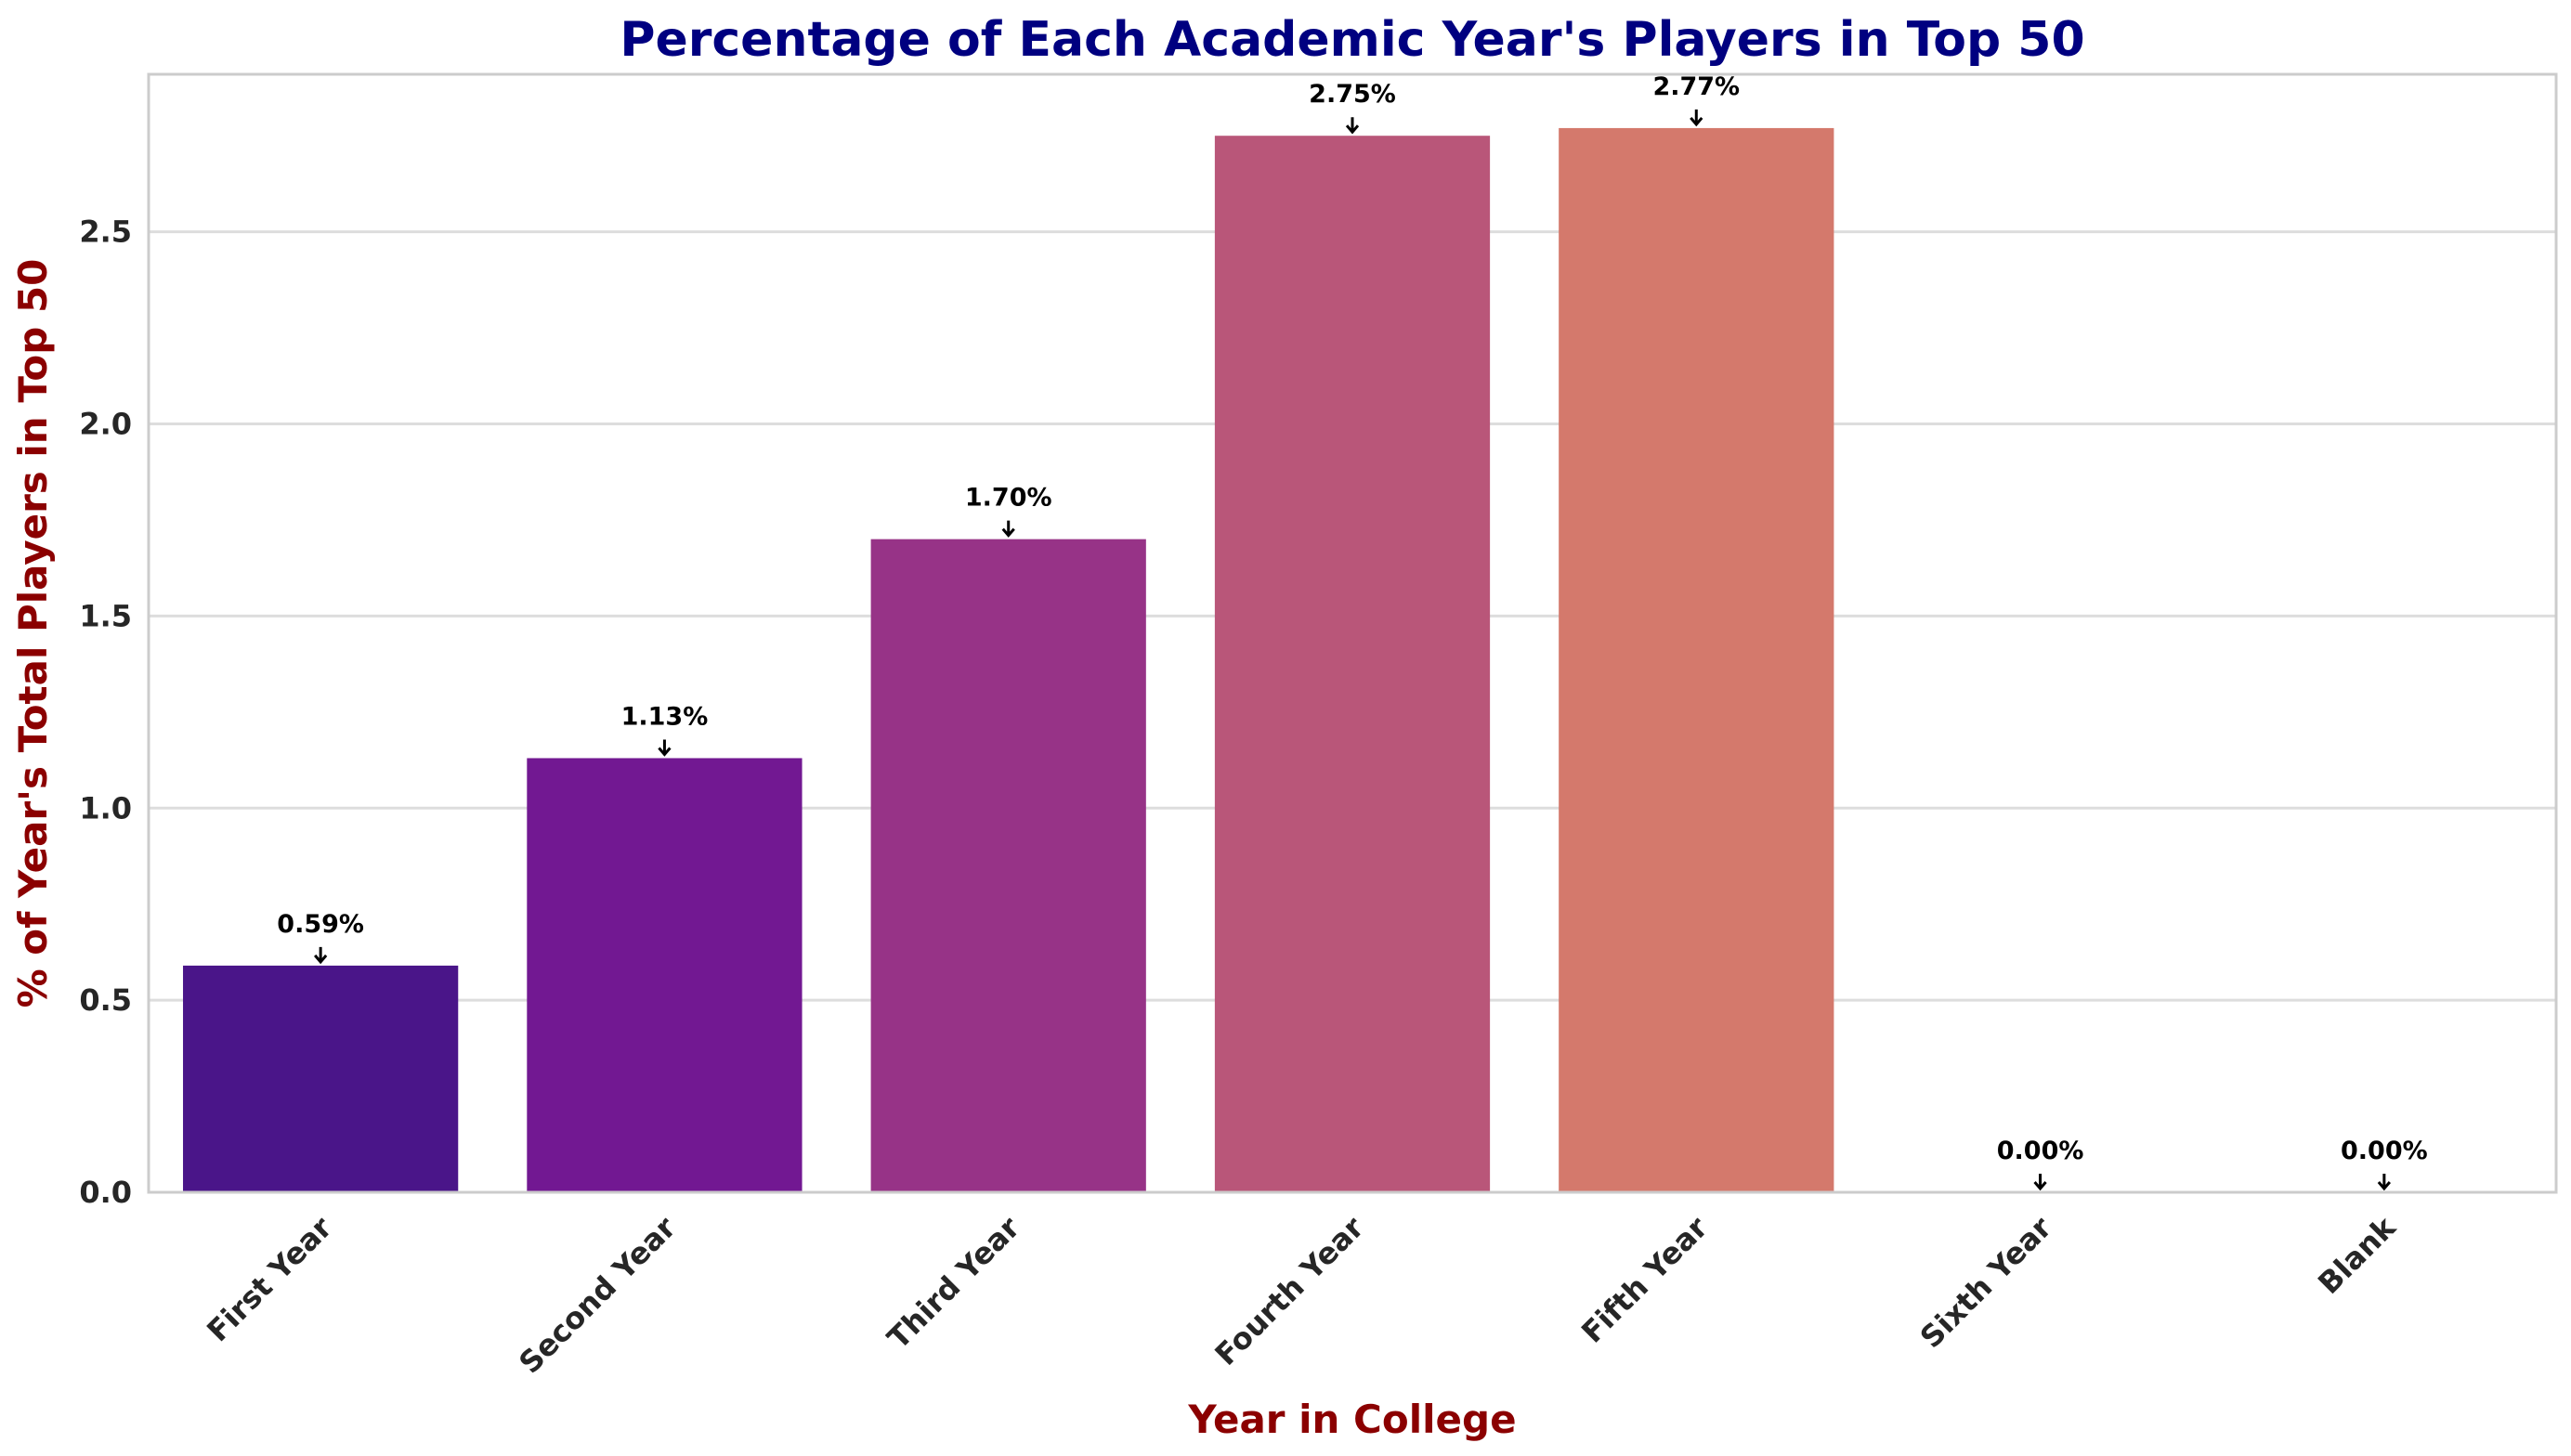 This screenshot has height=1456, width=2571. Describe the element at coordinates (106, 615) in the screenshot. I see `y-tick-label: 1.5` at that location.